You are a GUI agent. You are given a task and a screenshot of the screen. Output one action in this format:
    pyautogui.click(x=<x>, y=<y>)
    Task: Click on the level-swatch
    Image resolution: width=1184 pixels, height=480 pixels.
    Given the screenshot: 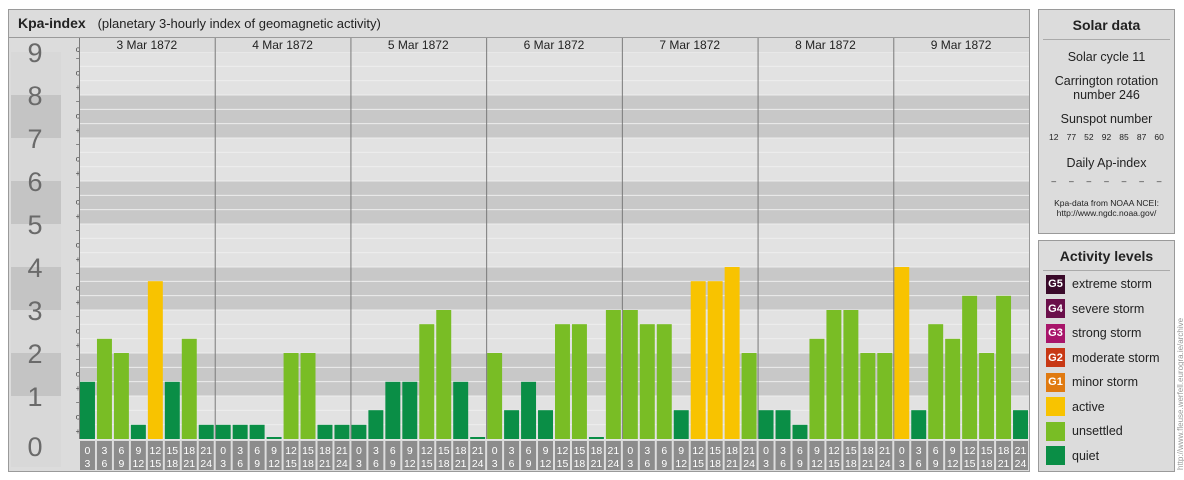 What is the action you would take?
    pyautogui.click(x=1055, y=406)
    